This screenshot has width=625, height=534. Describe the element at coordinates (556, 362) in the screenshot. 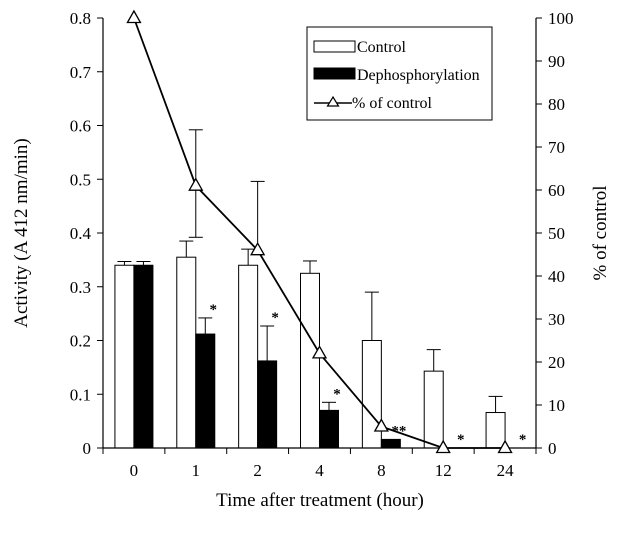

I see `y2-tick-label-2: 20` at that location.